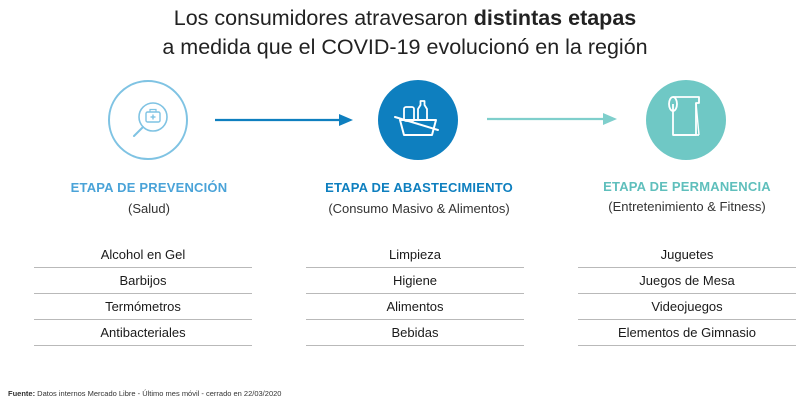 The image size is (810, 406). I want to click on permanence-stage-icon, so click(686, 120).